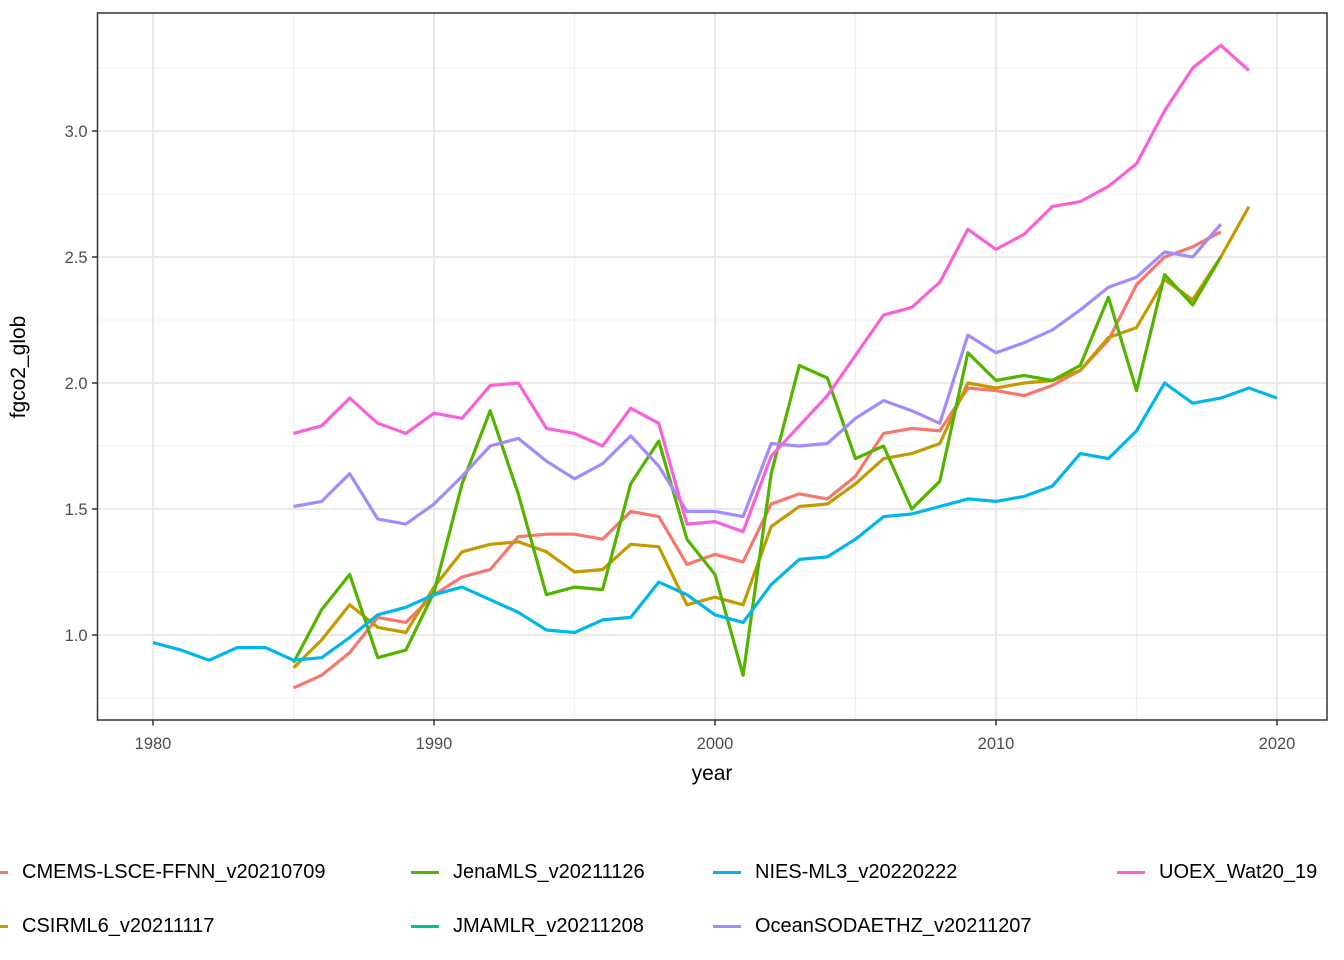 The image size is (1344, 960). I want to click on x-tick-label: 2000, so click(715, 744).